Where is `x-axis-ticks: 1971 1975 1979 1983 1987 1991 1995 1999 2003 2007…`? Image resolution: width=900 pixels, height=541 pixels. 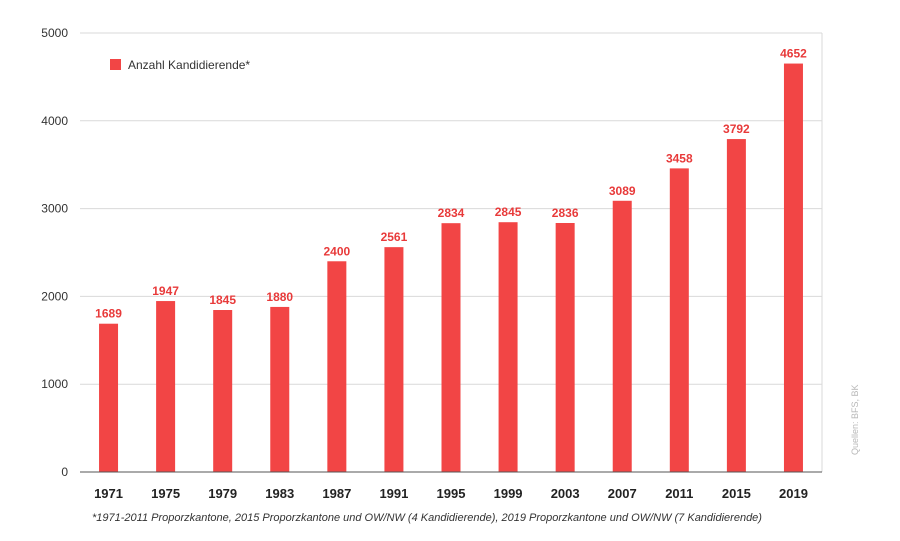
x-axis-ticks: 1971 1975 1979 1983 1987 1991 1995 1999 2003 2007… is located at coordinates (451, 493).